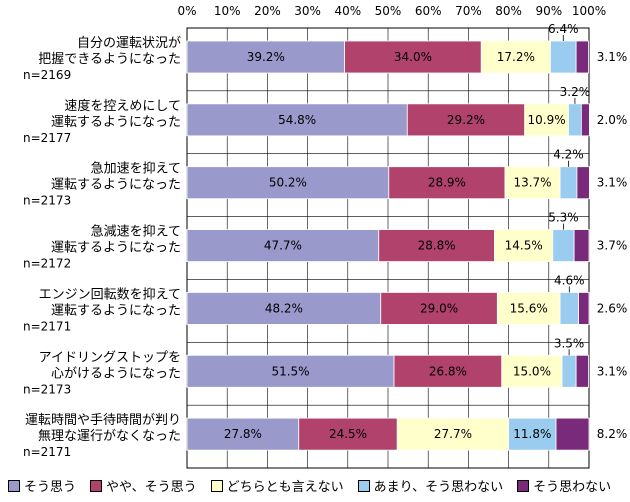  Describe the element at coordinates (612, 308) in the screenshot. I see `data-label-4-4: 2.6%` at that location.